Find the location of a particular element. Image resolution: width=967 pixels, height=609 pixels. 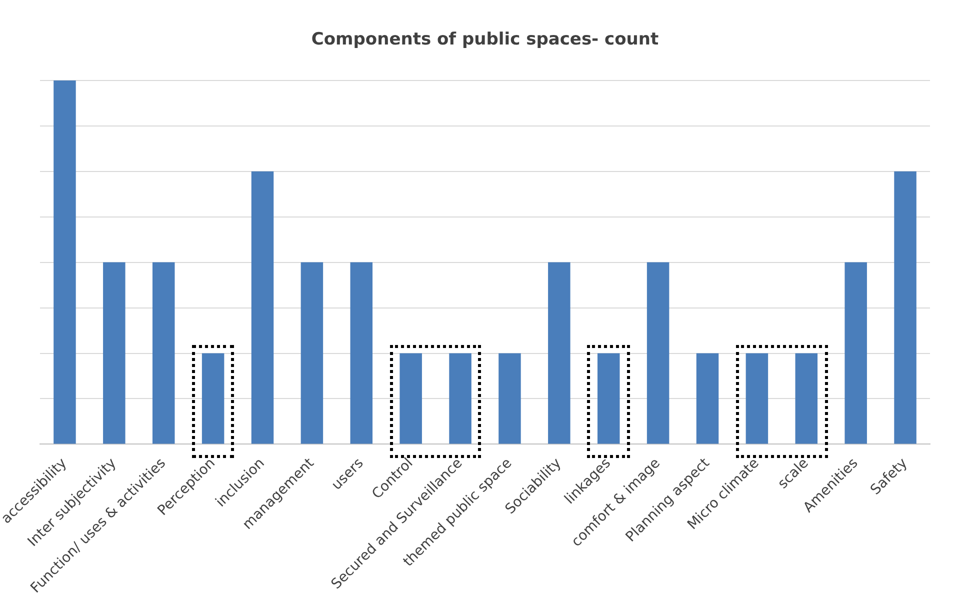

chart-title: Components of public spaces- count is located at coordinates (485, 40).